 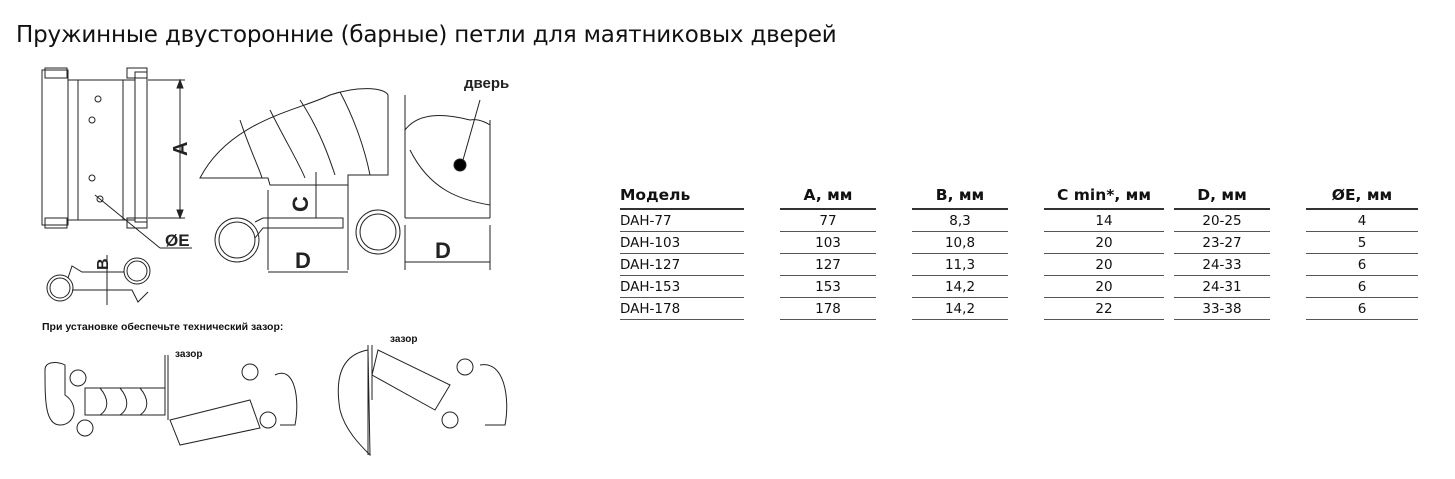 I want to click on table-row: DAH-153 153 14,2 20 24-31 6, so click(x=1019, y=287).